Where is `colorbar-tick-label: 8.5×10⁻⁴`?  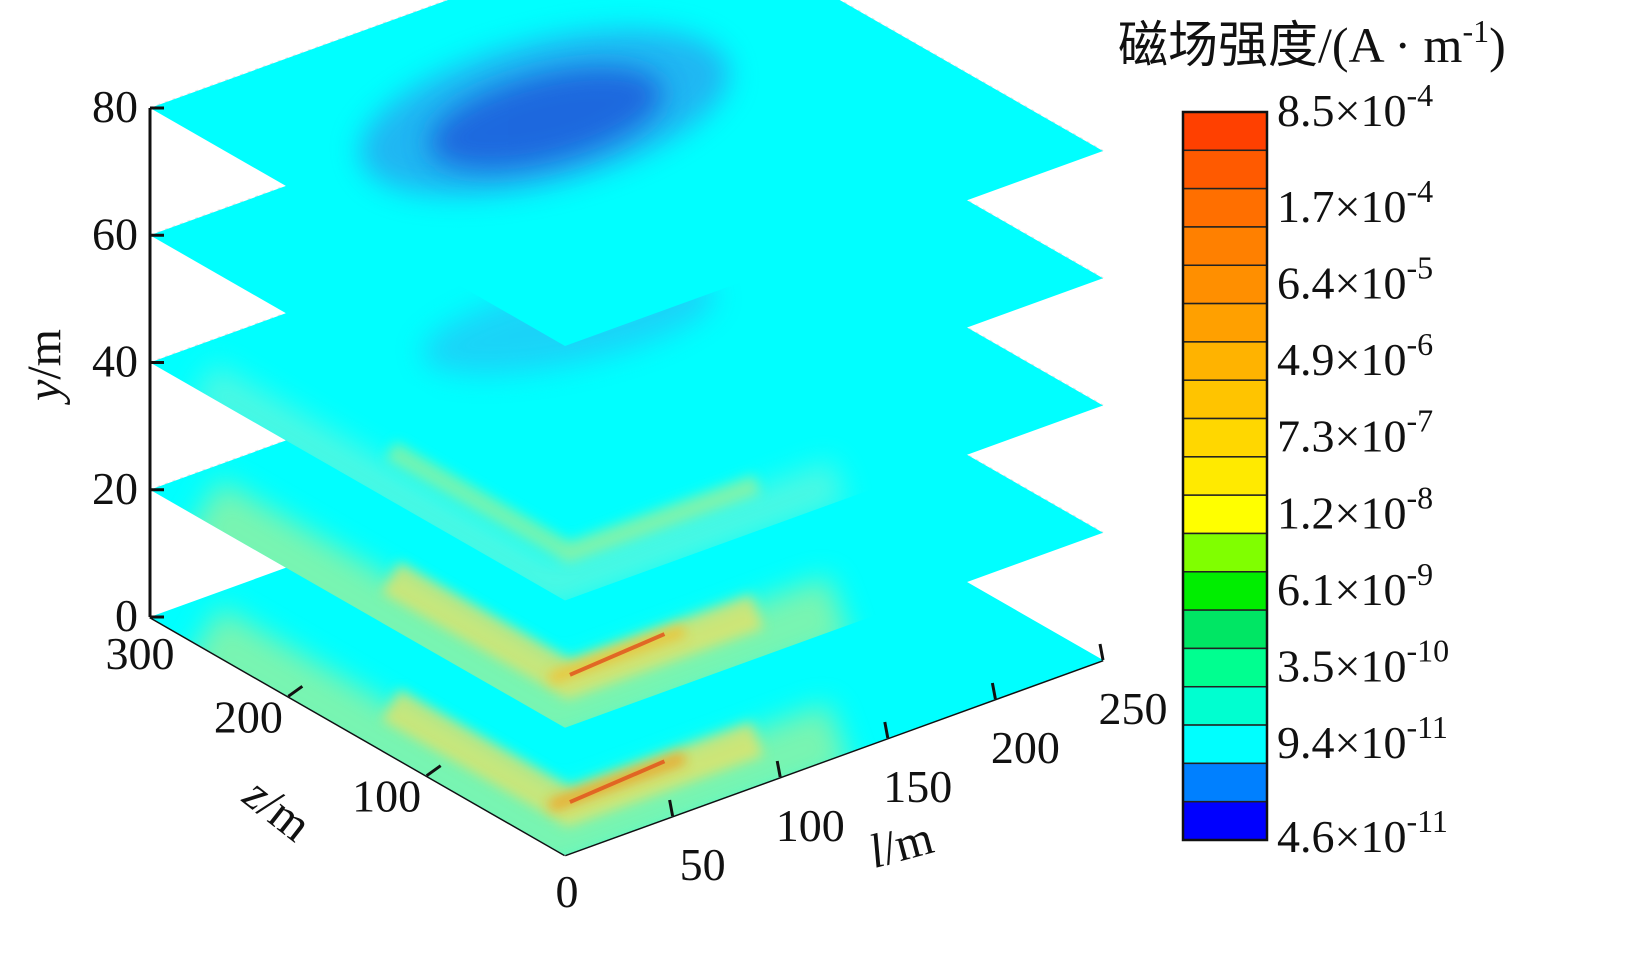 colorbar-tick-label: 8.5×10⁻⁴ is located at coordinates (1355, 106).